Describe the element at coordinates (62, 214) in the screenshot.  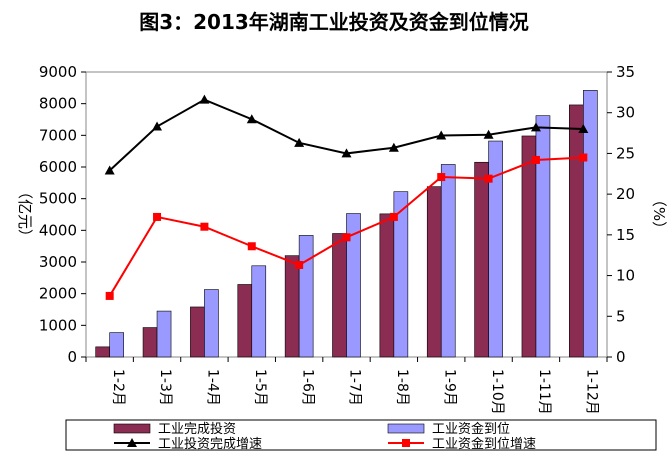
I see `left-axis: 0 1000 2000 3000 4000 5000 6000 7000 8000 9000` at that location.